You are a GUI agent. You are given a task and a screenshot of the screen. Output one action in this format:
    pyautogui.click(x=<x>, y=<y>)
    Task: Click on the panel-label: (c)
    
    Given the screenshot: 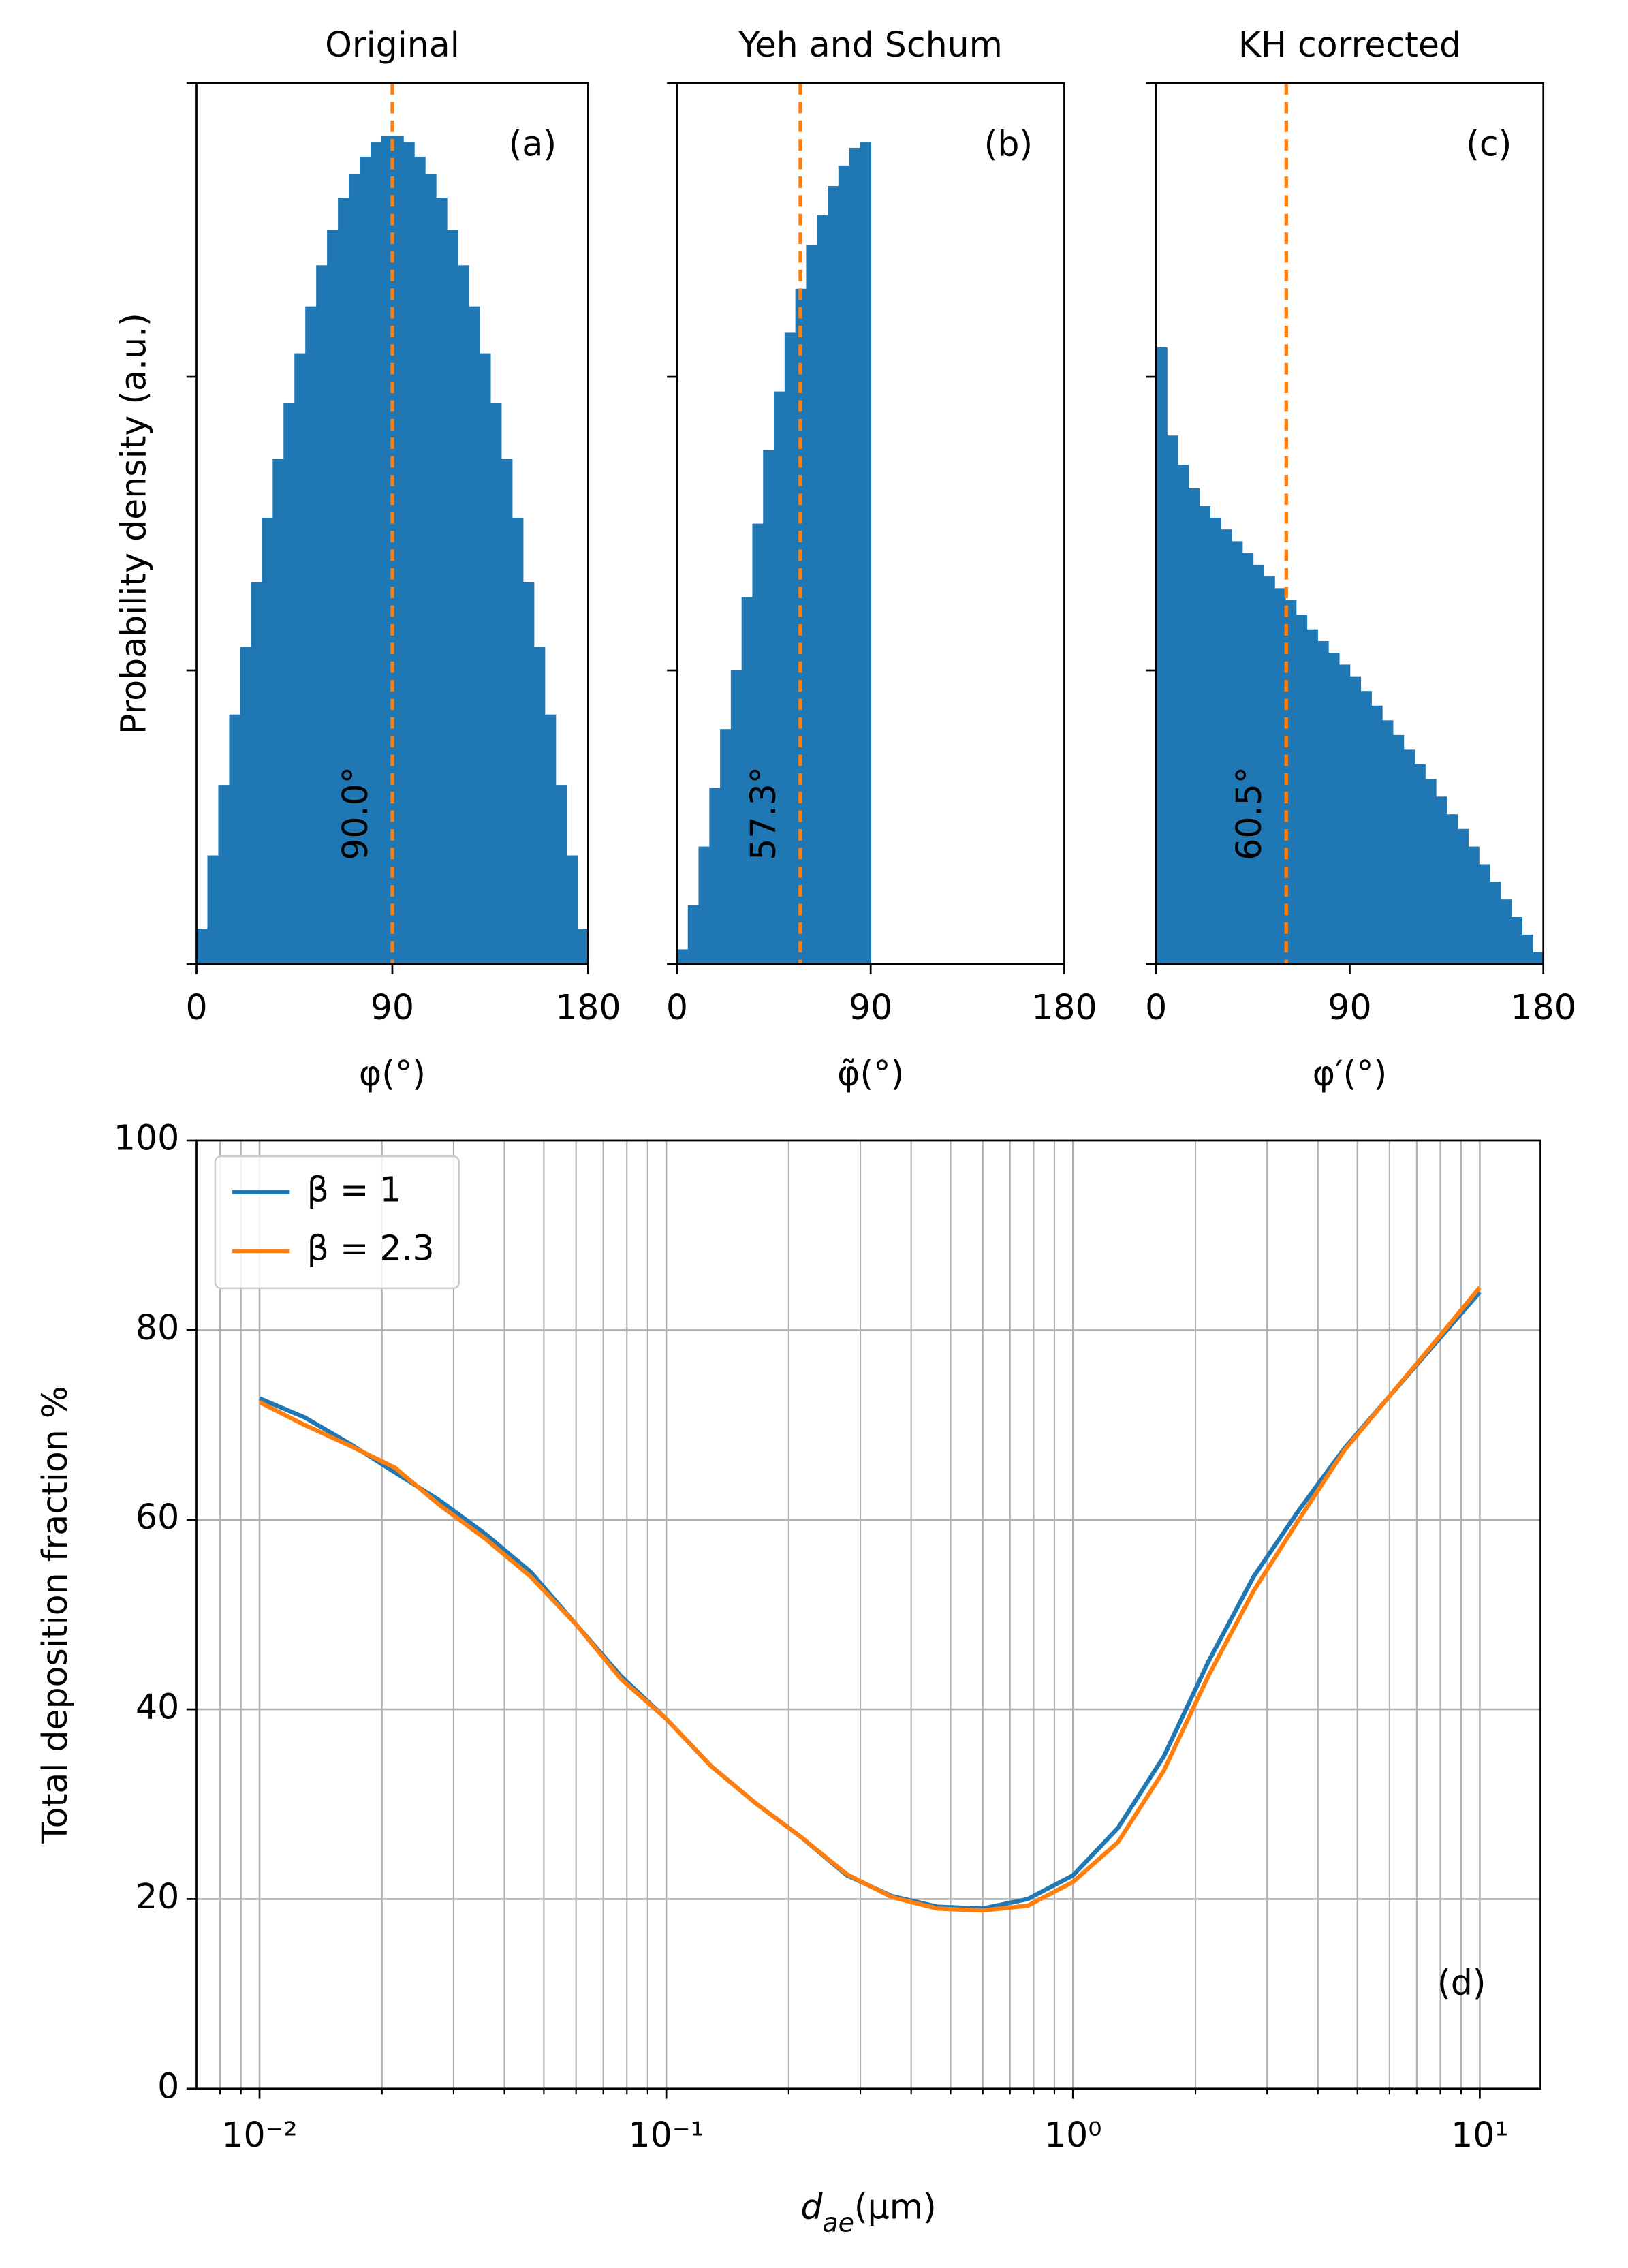 What is the action you would take?
    pyautogui.click(x=1489, y=143)
    